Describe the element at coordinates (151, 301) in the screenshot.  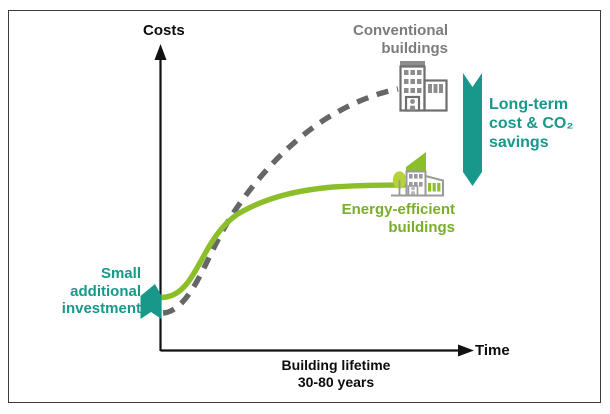
I see `up-arrow-icon` at that location.